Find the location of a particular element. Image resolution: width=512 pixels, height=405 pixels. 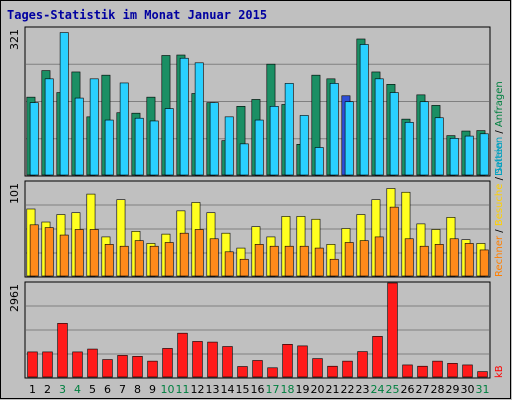

right-label-bottom-part-0: kB is located at coordinates (499, 371).